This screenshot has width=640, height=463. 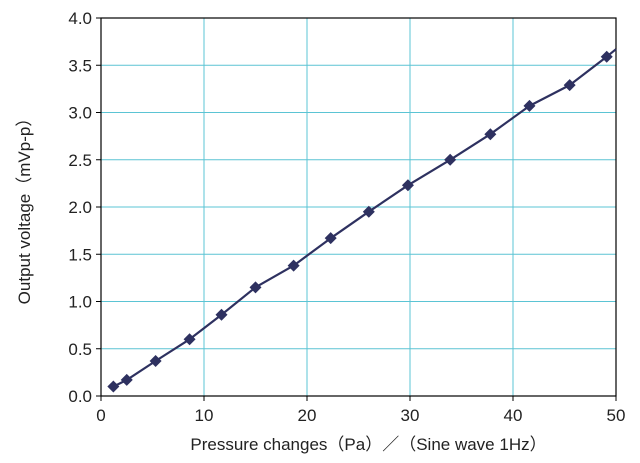 I want to click on y-tick-label: 3.0, so click(x=80, y=113).